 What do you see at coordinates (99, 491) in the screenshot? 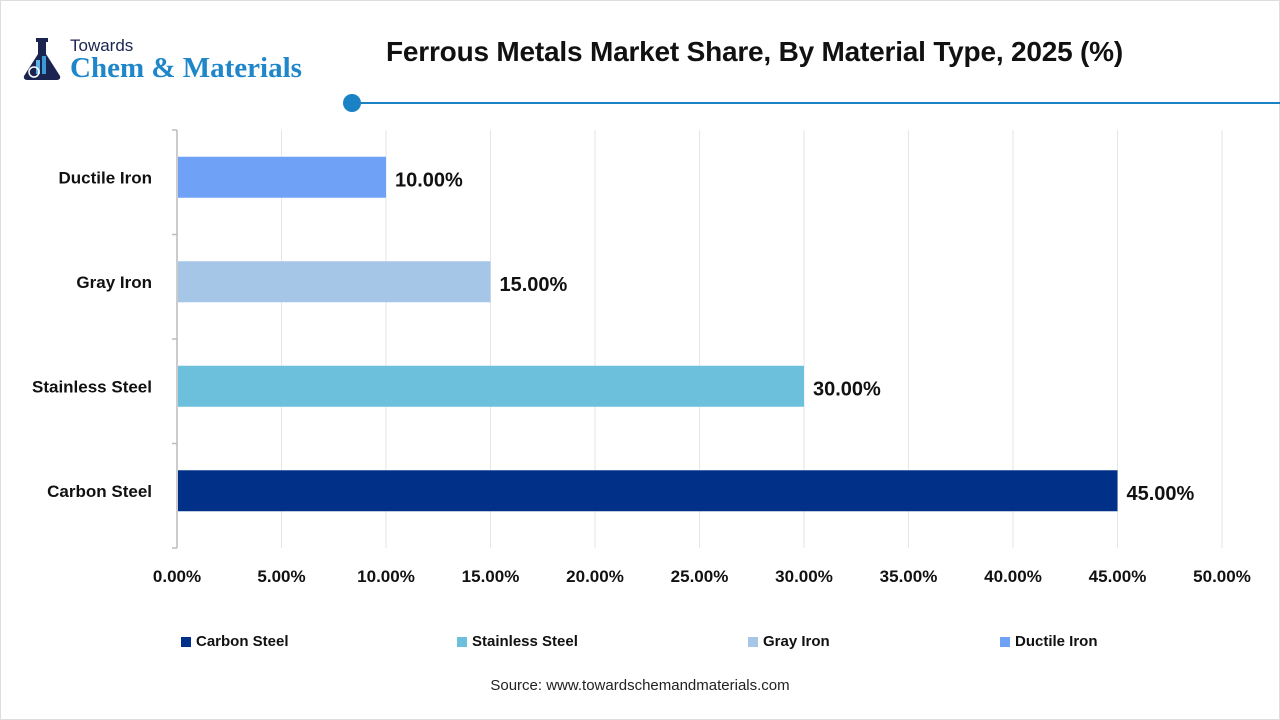
I see `y-category-label: Carbon Steel` at bounding box center [99, 491].